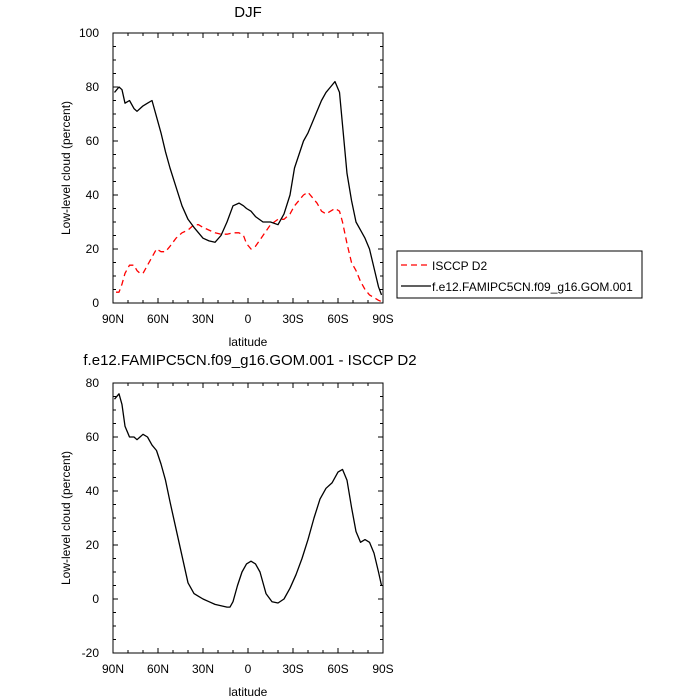 Image resolution: width=700 pixels, height=700 pixels. I want to click on top-panel-xlabel: latitude, so click(248, 342).